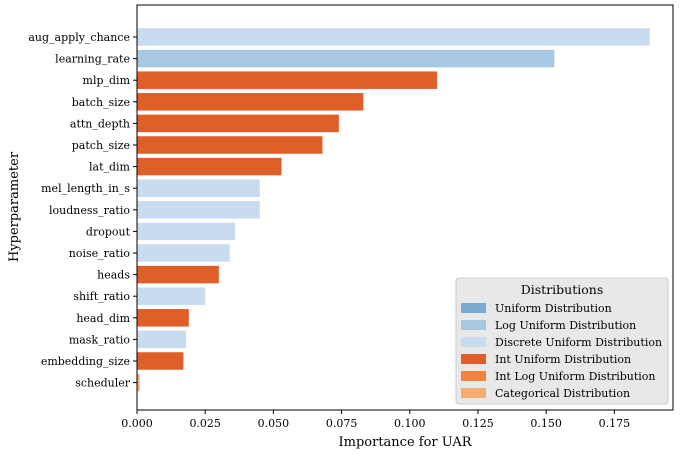 The image size is (684, 460). What do you see at coordinates (562, 393) in the screenshot?
I see `legend-label: Categorical Distribution` at bounding box center [562, 393].